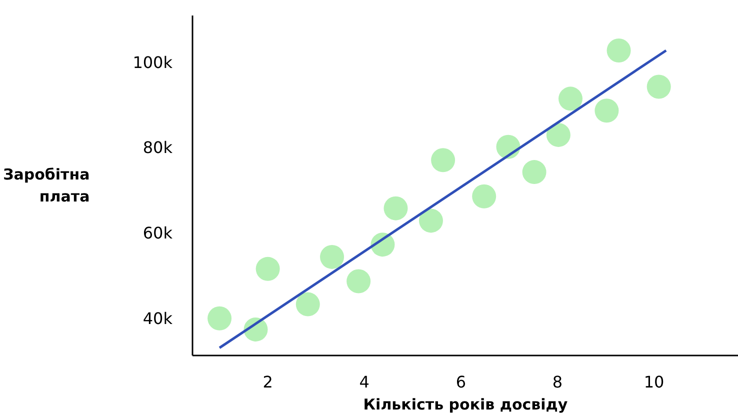 The image size is (738, 416). What do you see at coordinates (557, 382) in the screenshot?
I see `x-tick-label: 8` at bounding box center [557, 382].